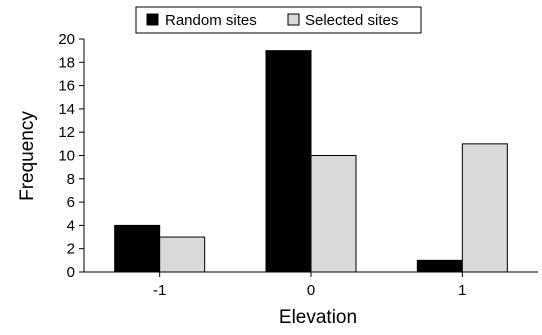  I want to click on x-axis-title: Elevation, so click(318, 317).